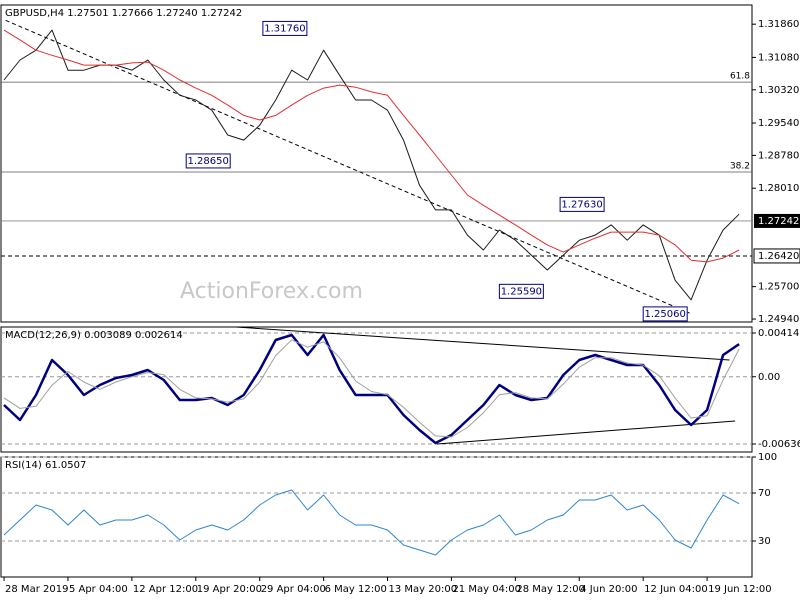  I want to click on y-tick-label: 70, so click(764, 493).